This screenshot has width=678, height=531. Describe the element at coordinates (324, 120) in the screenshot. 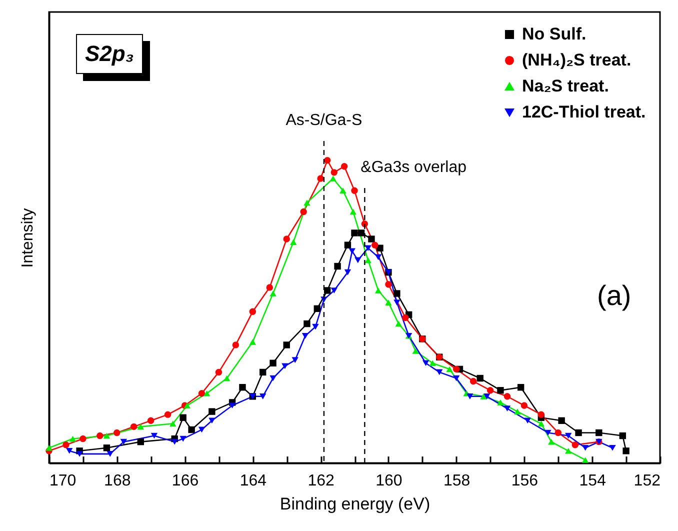

I see `ref-line-label: As-S/Ga-S` at that location.